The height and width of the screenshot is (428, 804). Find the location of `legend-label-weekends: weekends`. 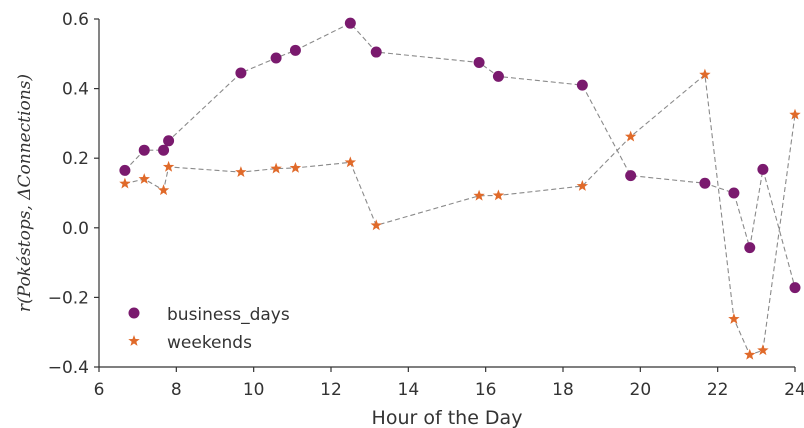

legend-label-weekends: weekends is located at coordinates (209, 343).